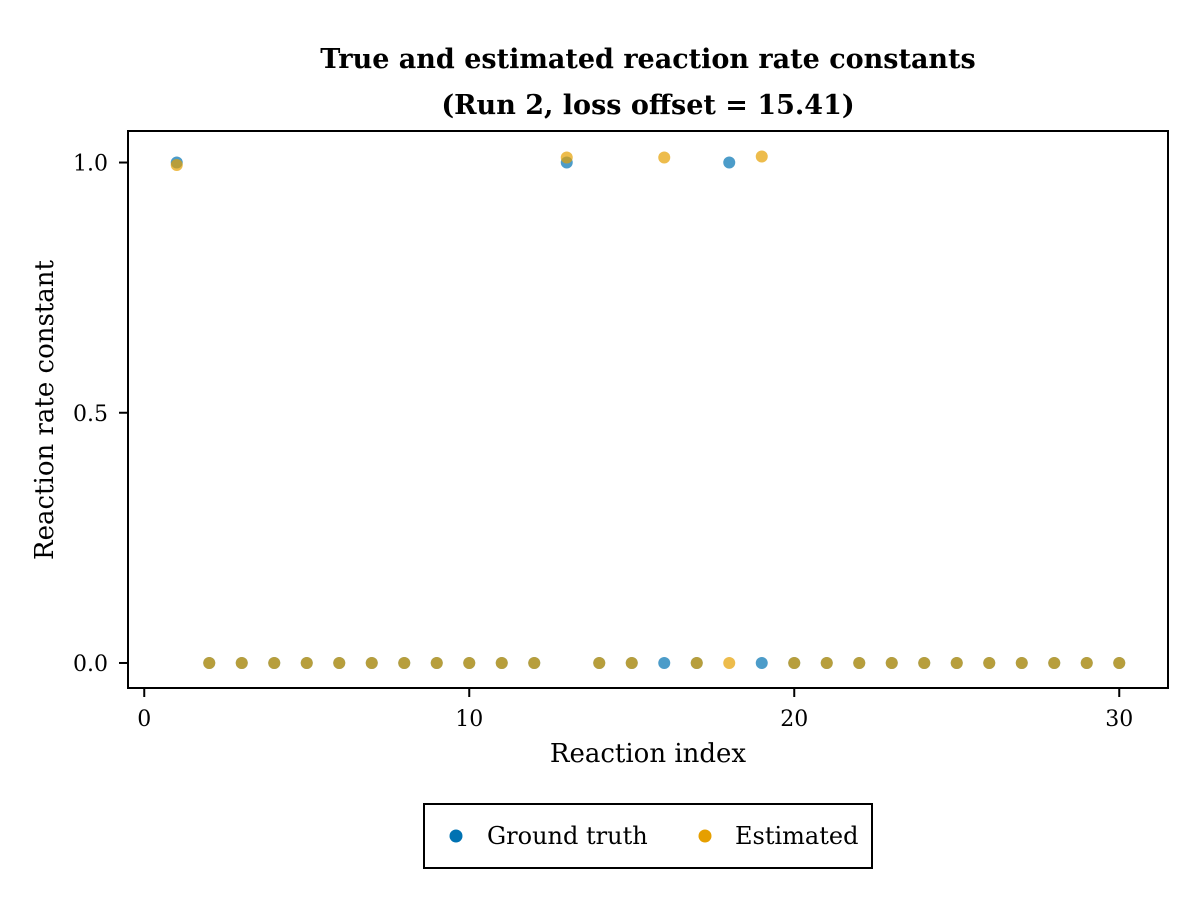 The height and width of the screenshot is (900, 1200). Describe the element at coordinates (469, 719) in the screenshot. I see `x-tick-label: 10` at that location.